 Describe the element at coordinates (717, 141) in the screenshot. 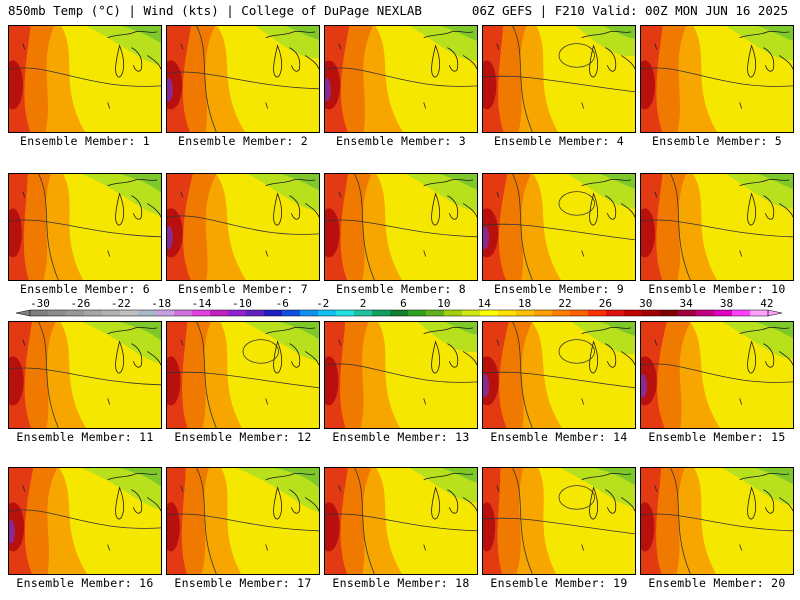

I see `member-label-5: Ensemble Member: 5` at that location.